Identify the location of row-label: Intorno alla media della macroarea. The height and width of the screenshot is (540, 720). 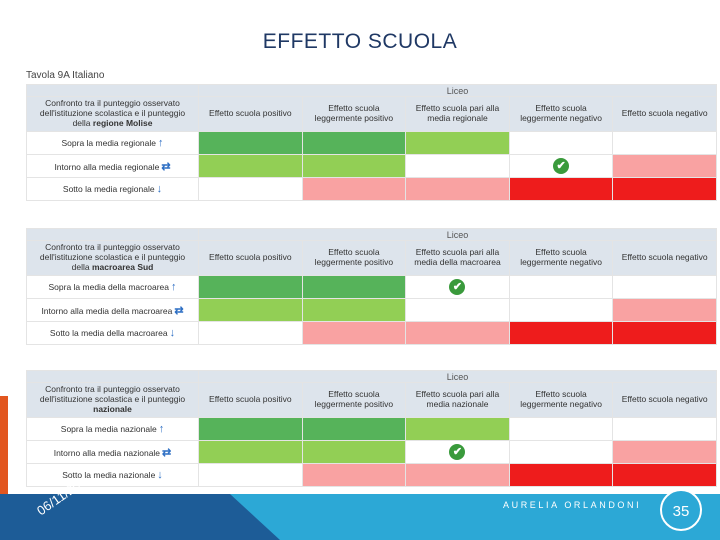
(107, 310).